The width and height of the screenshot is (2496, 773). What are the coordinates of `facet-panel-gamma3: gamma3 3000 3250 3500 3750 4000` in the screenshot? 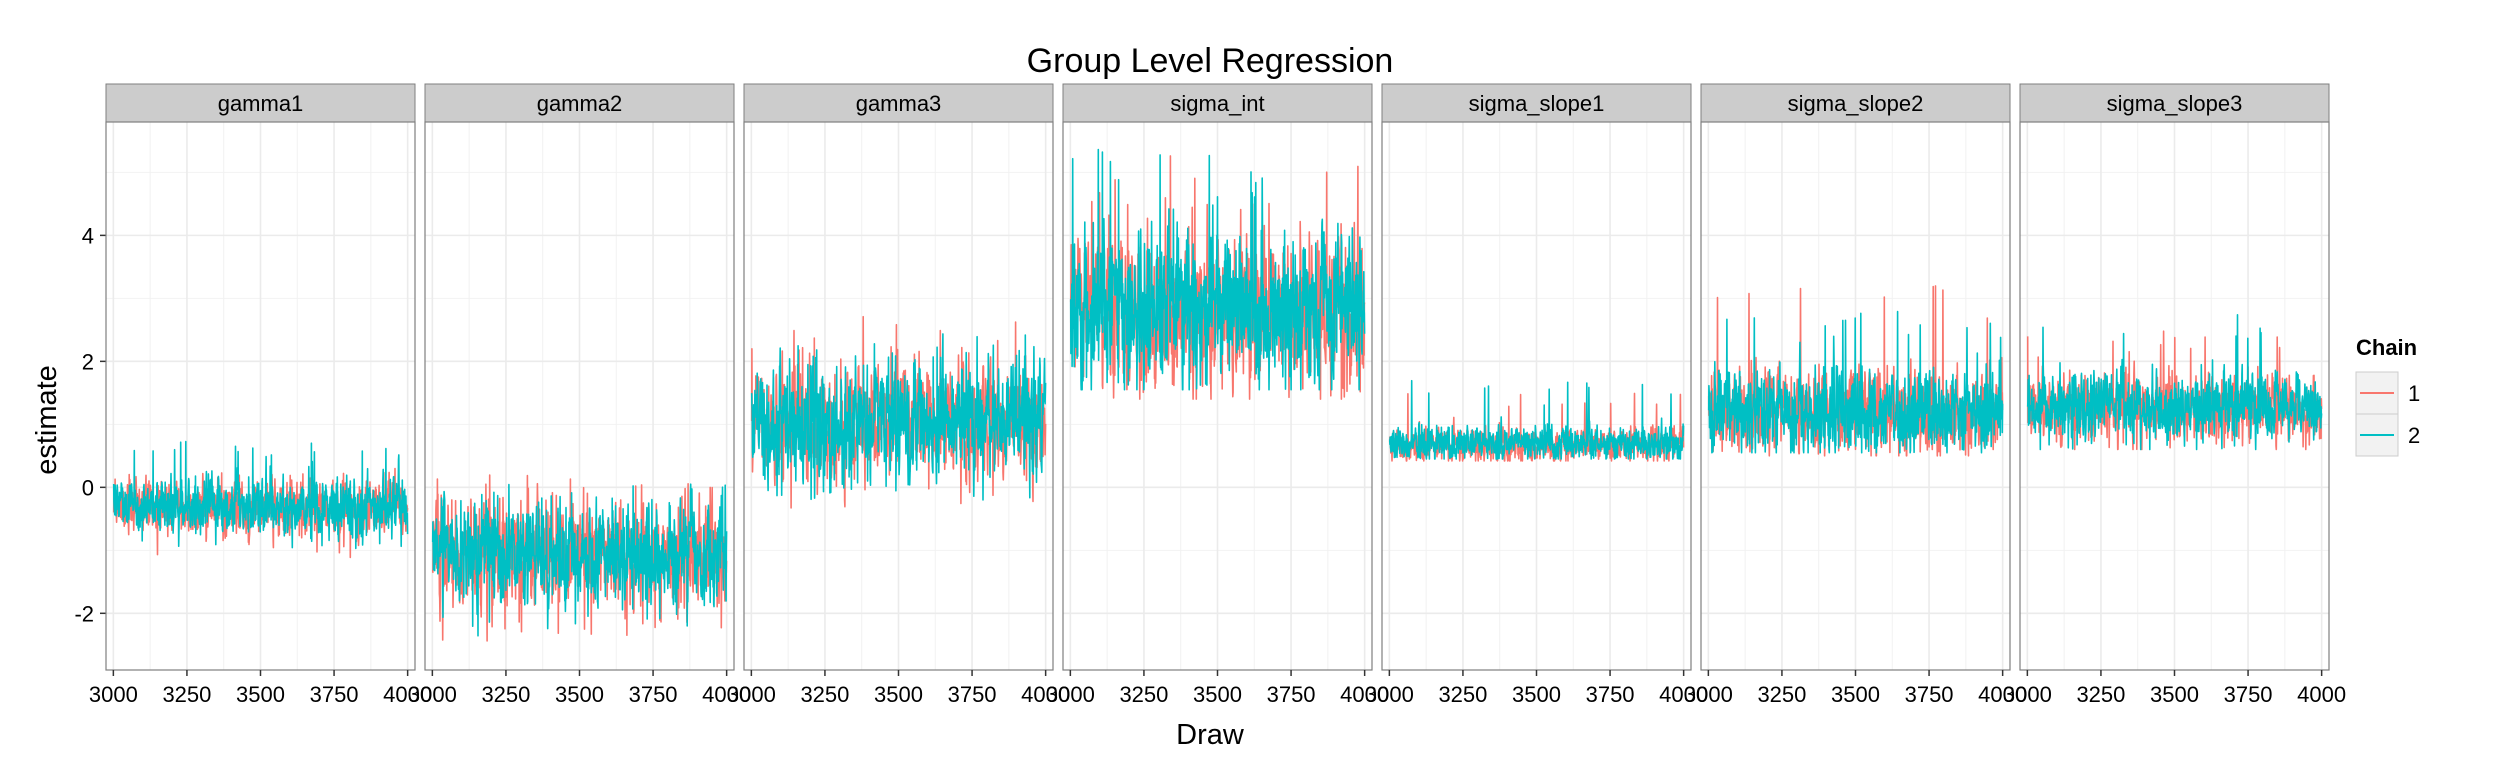 It's located at (898, 395).